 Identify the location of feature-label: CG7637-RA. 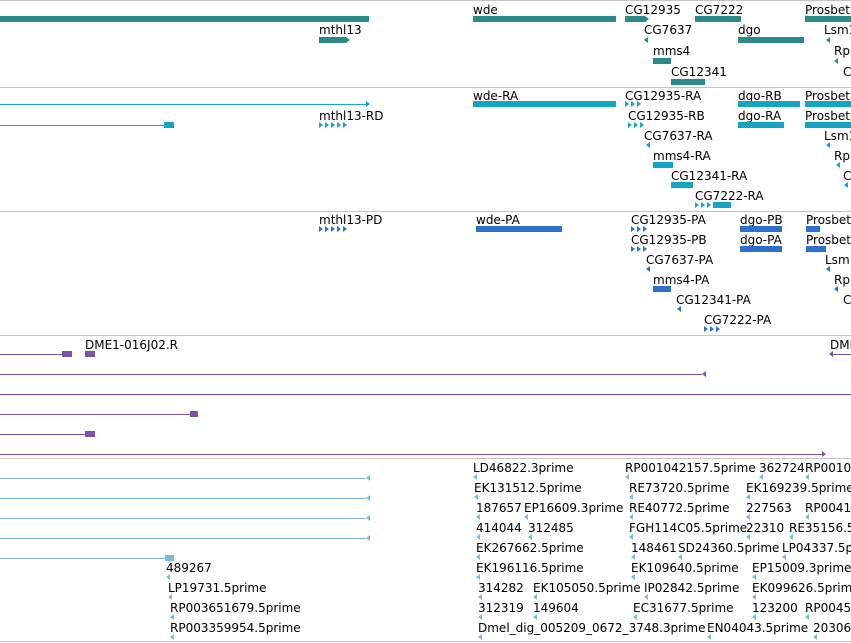
(678, 136).